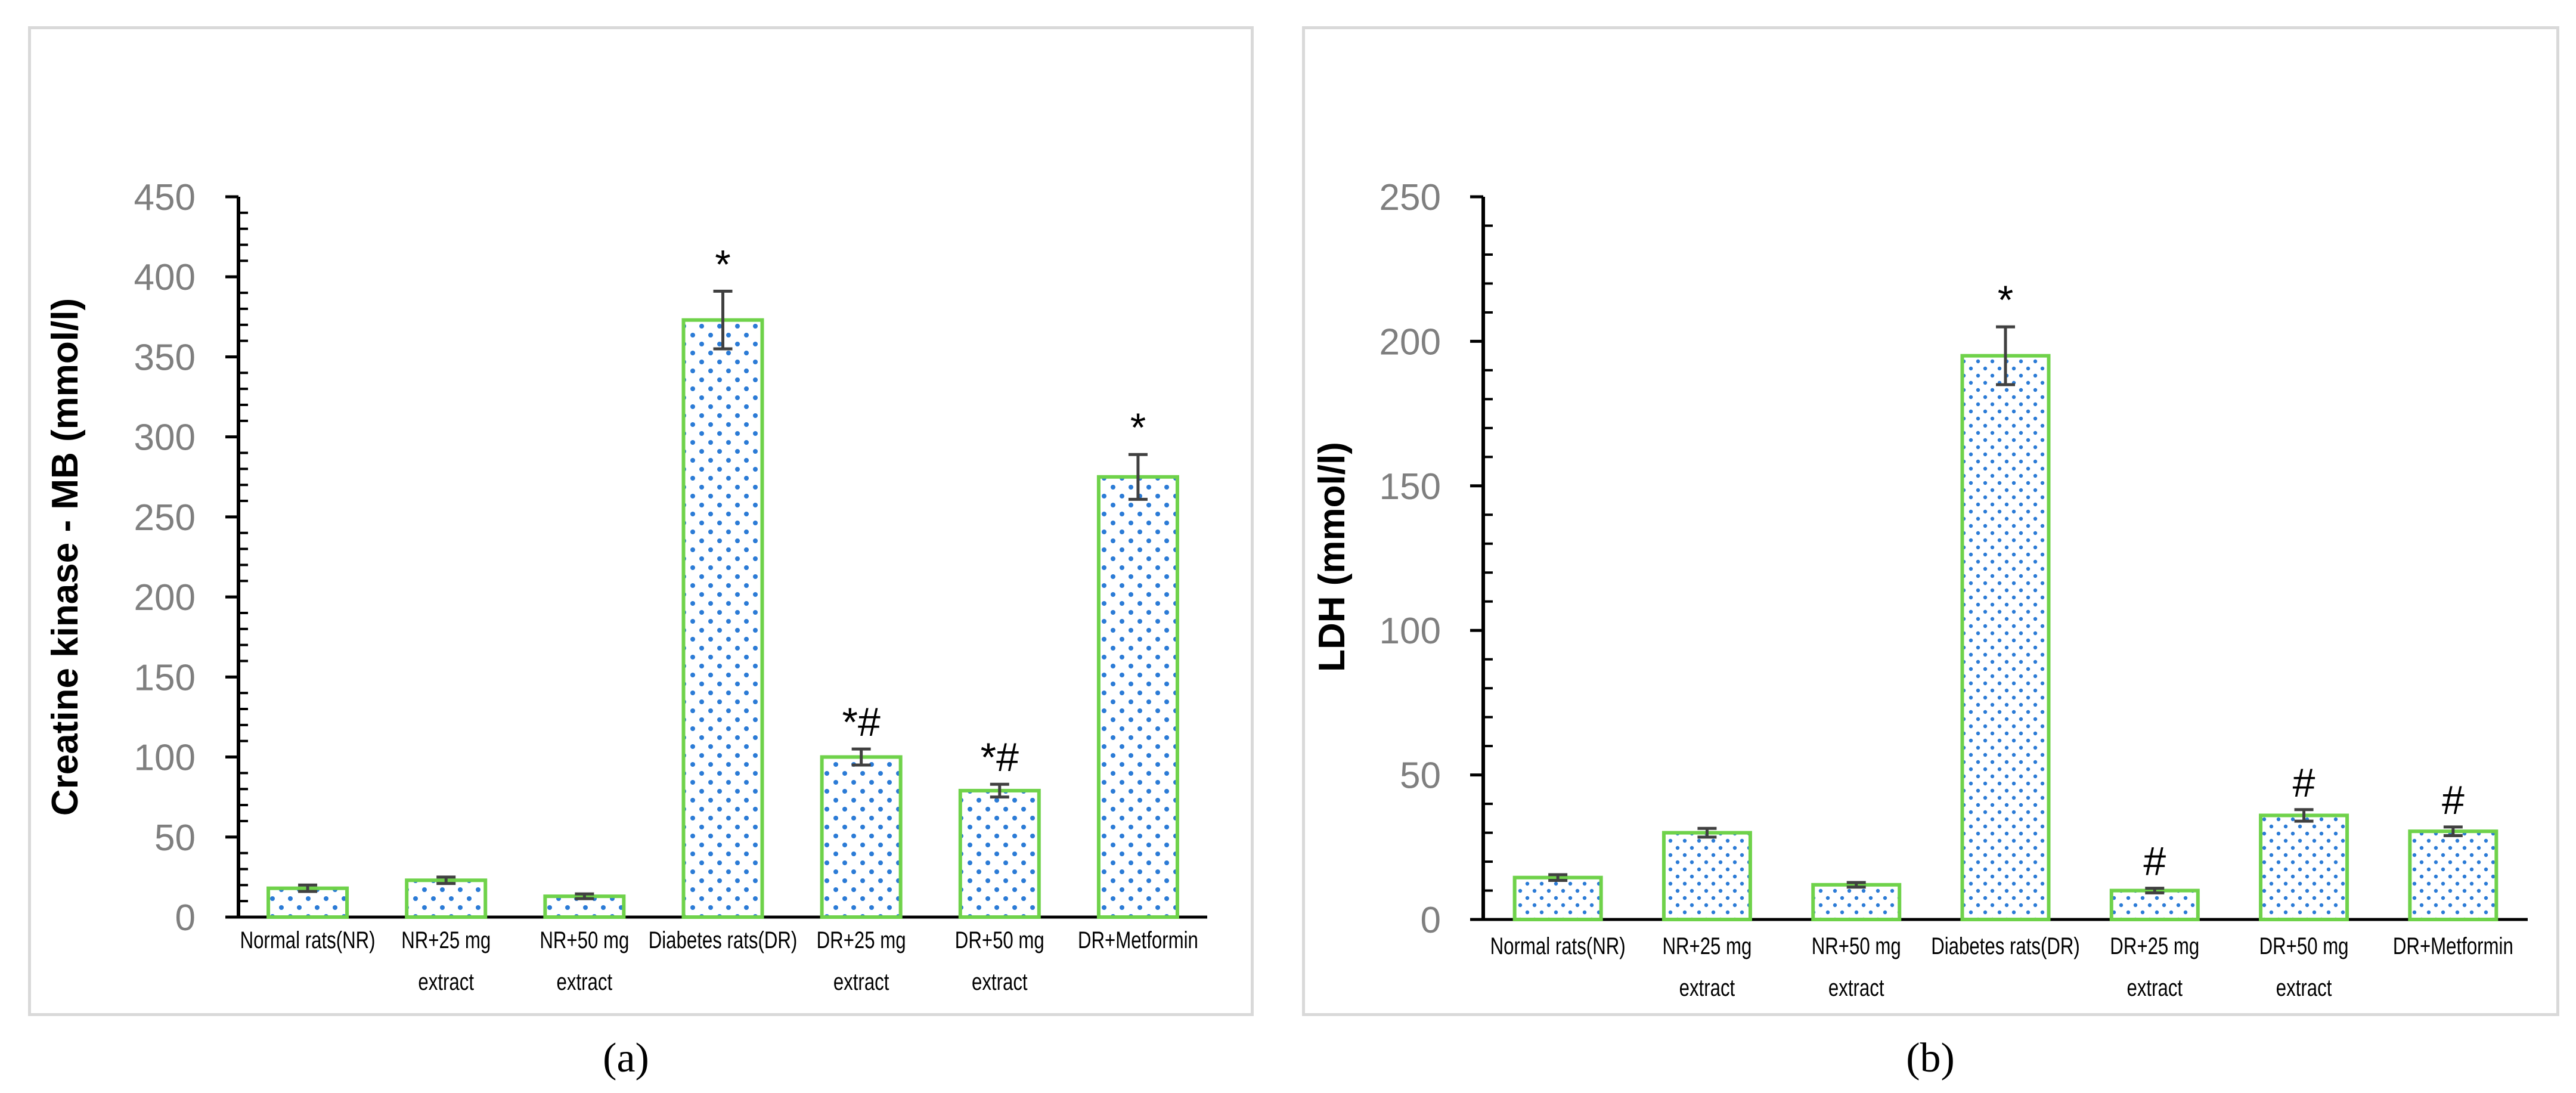 Image resolution: width=2576 pixels, height=1093 pixels. What do you see at coordinates (165, 357) in the screenshot?
I see `y-tick-label: 350` at bounding box center [165, 357].